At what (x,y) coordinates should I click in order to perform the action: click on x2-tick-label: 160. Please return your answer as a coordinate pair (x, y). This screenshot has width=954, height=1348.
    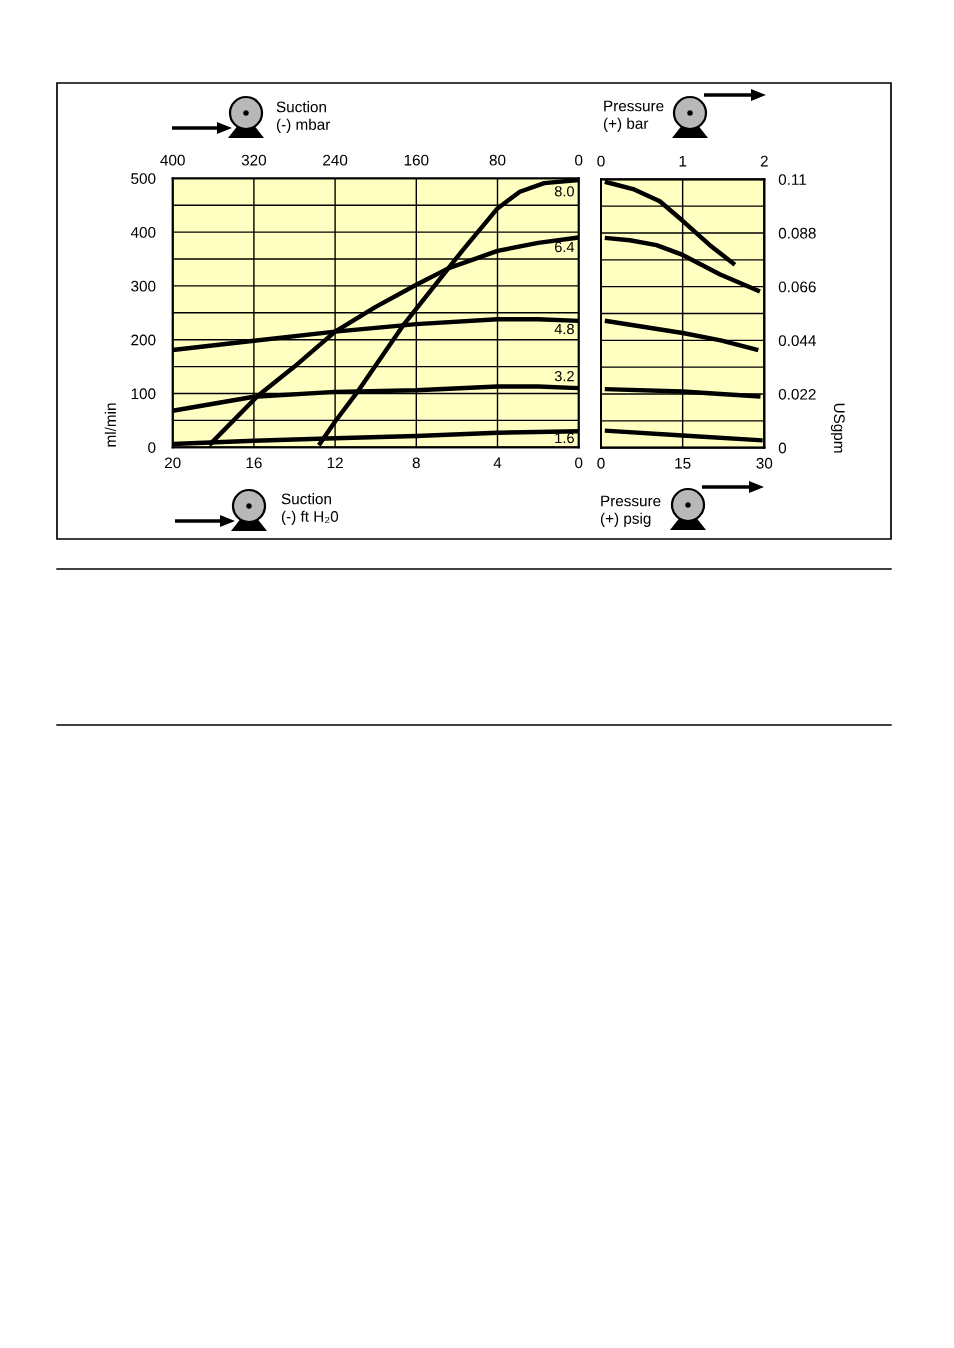
    Looking at the image, I should click on (416, 160).